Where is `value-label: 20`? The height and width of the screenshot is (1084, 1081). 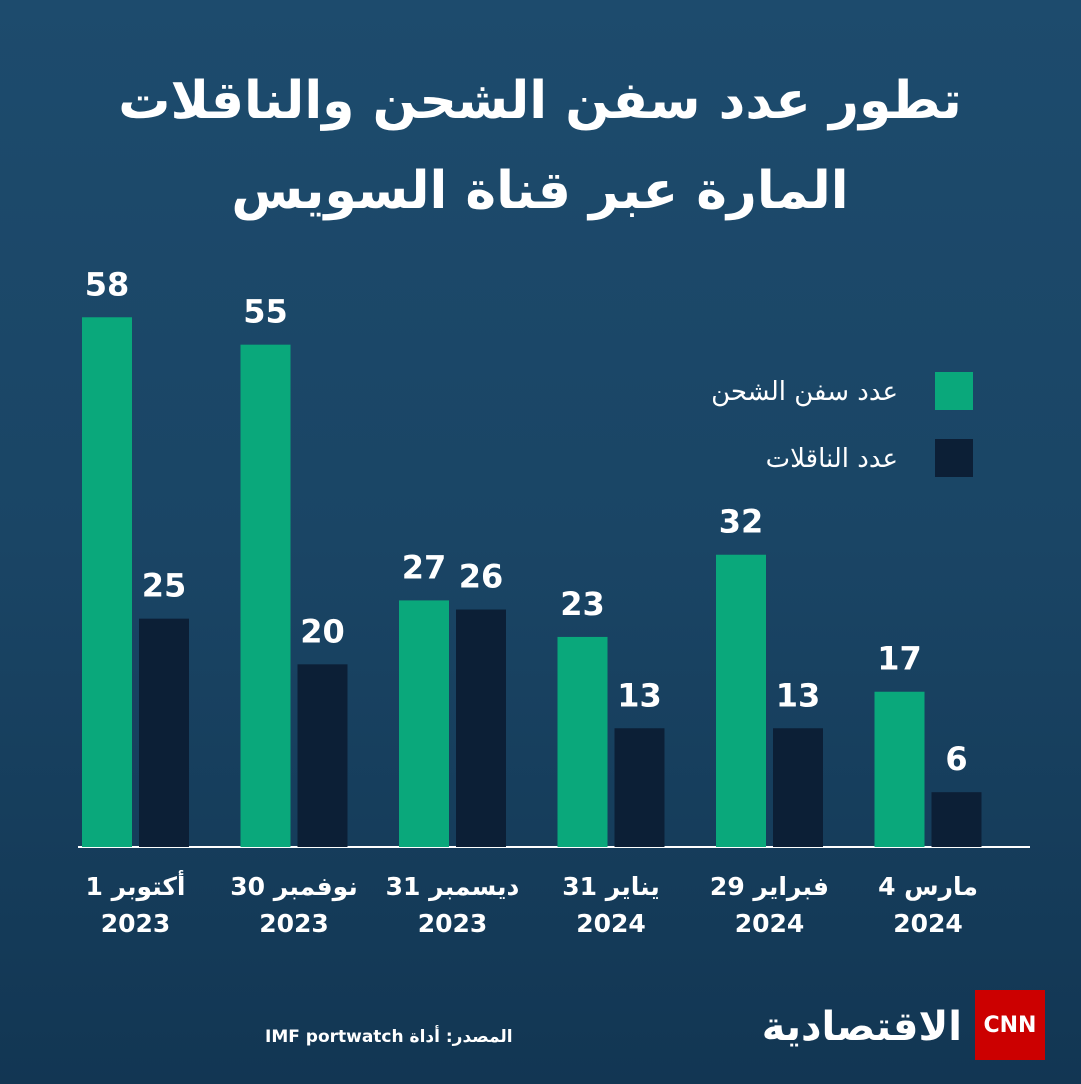 value-label: 20 is located at coordinates (322, 631).